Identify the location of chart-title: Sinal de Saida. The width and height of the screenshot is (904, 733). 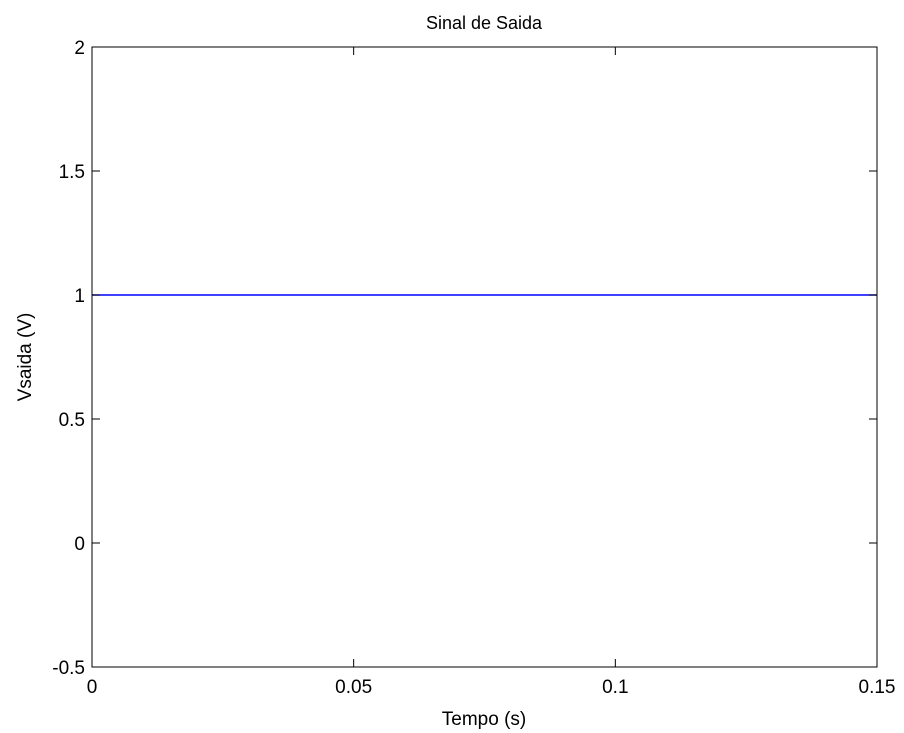
(484, 23).